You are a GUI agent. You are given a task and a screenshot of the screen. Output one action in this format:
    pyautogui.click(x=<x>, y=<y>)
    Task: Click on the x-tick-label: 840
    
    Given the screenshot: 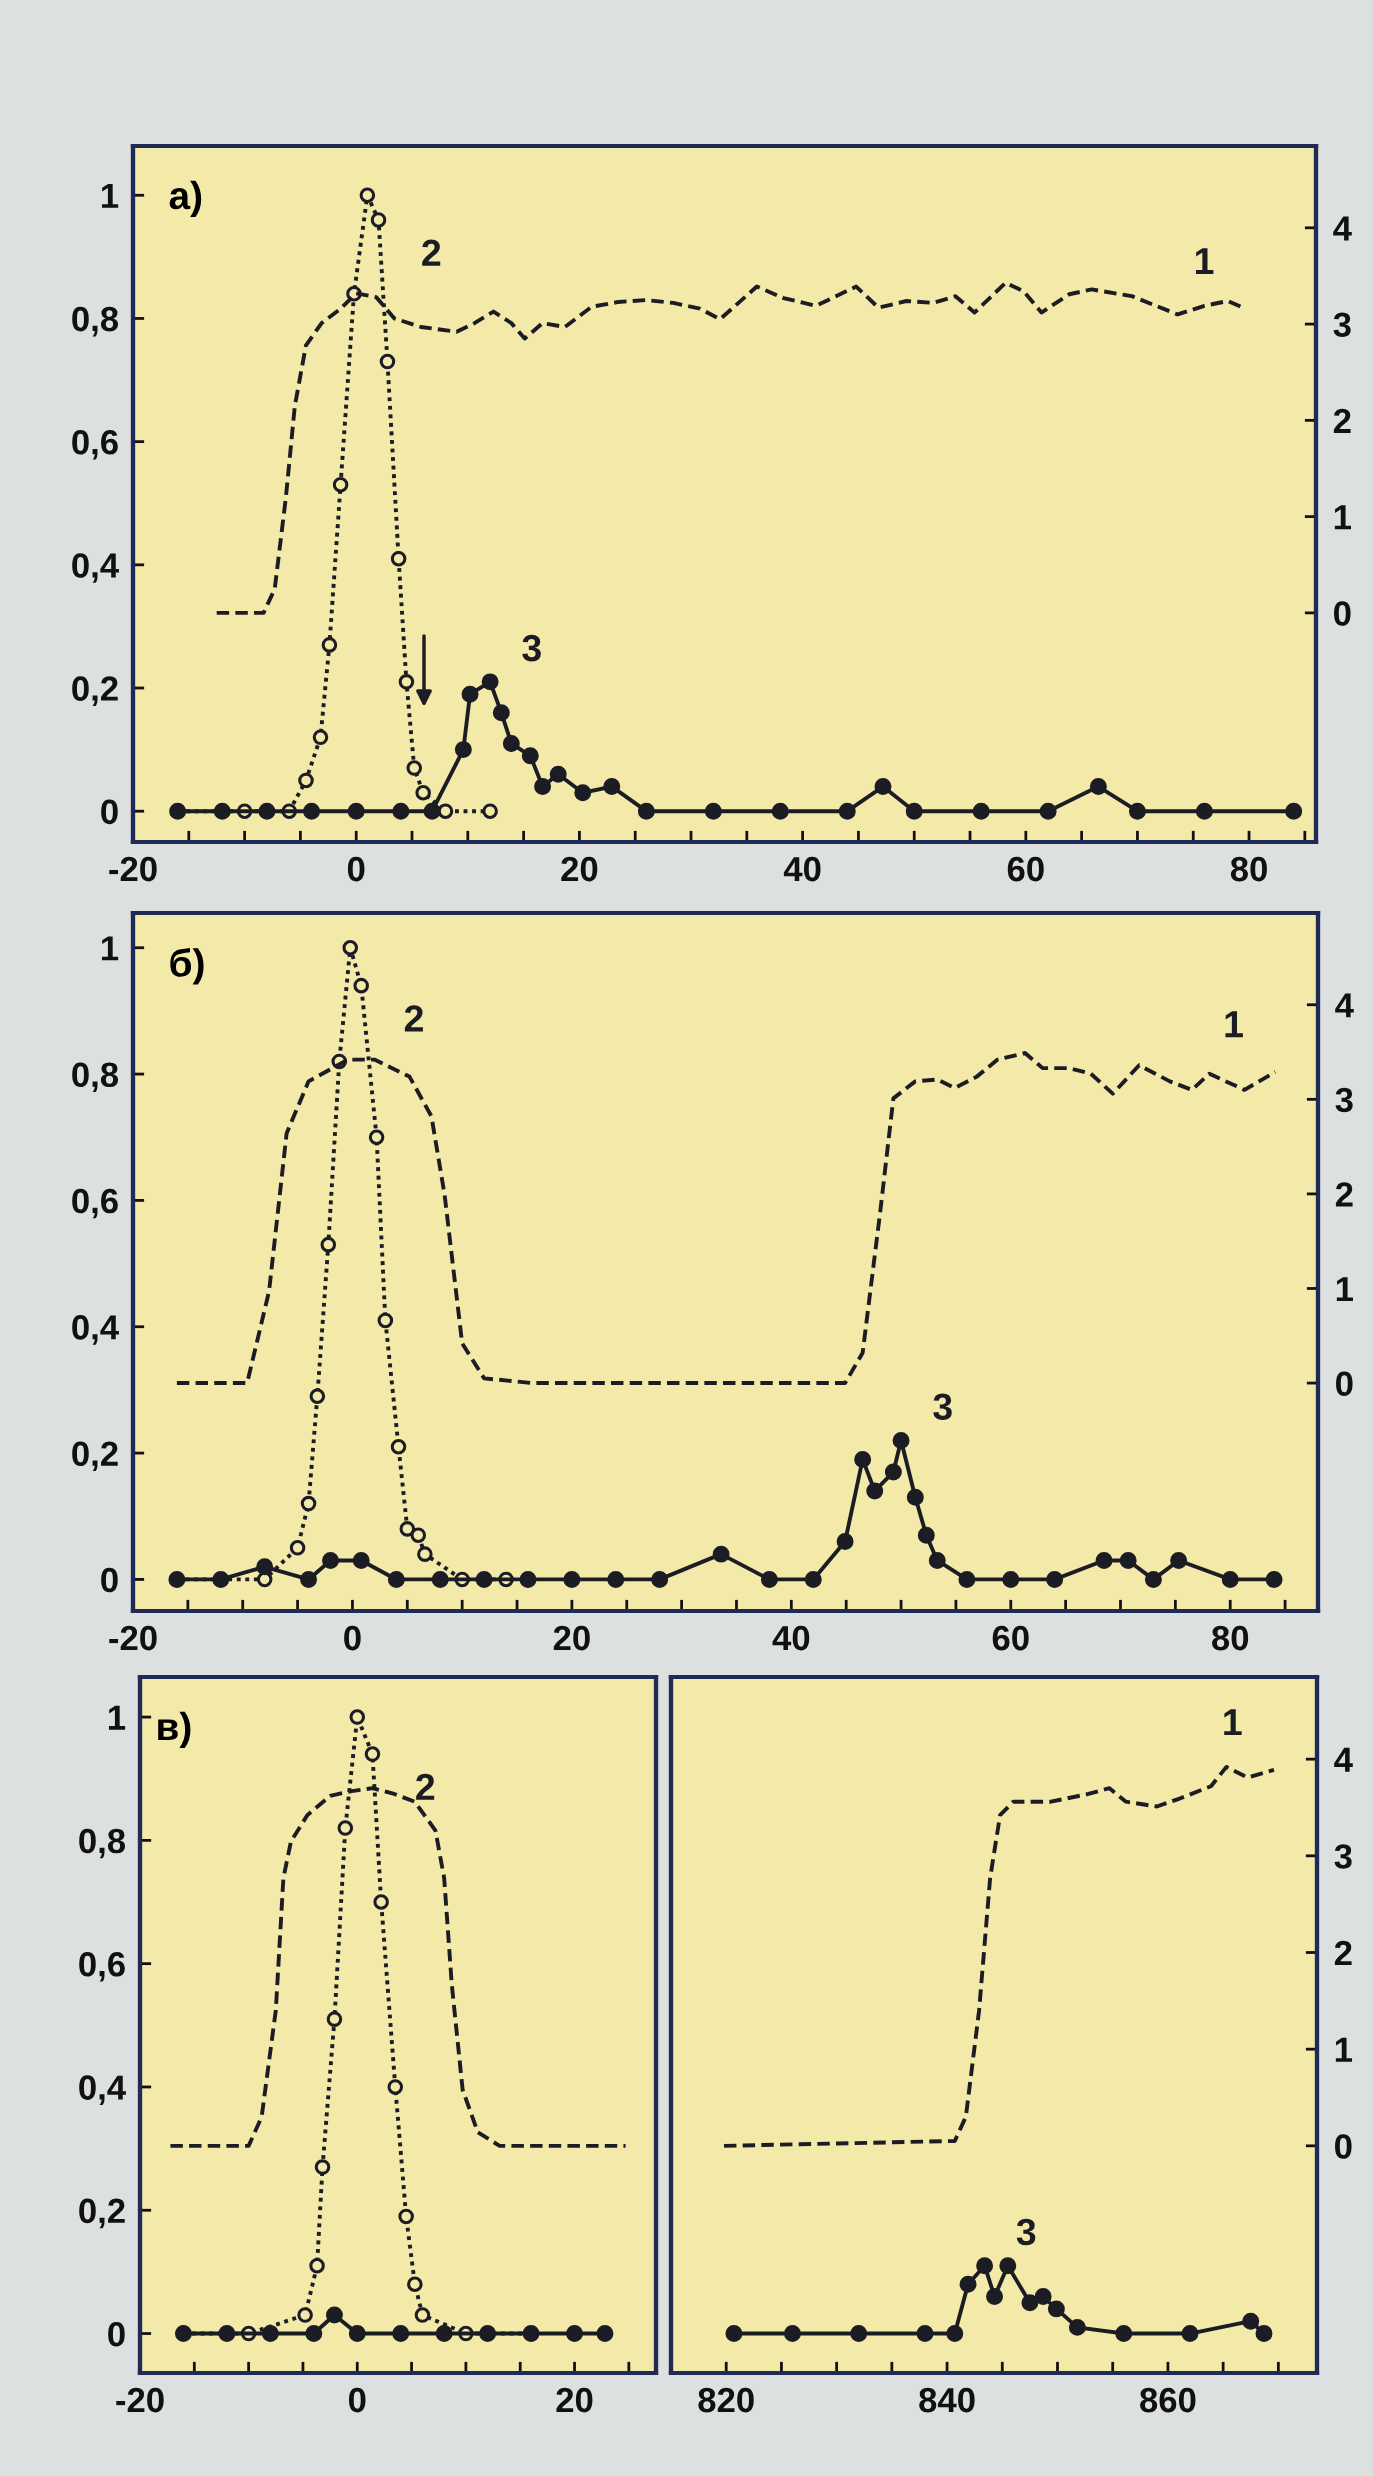 What is the action you would take?
    pyautogui.click(x=947, y=2400)
    